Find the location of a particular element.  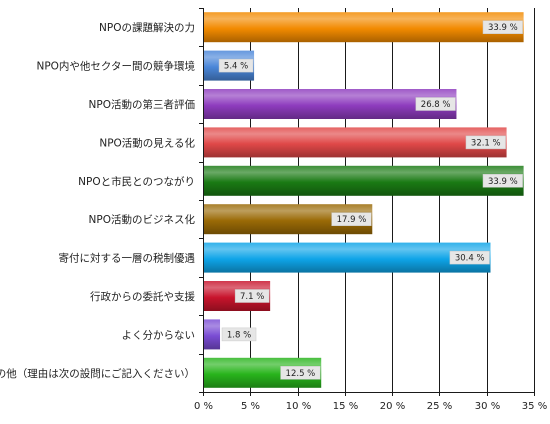

data-label: 32.1 % is located at coordinates (485, 142).